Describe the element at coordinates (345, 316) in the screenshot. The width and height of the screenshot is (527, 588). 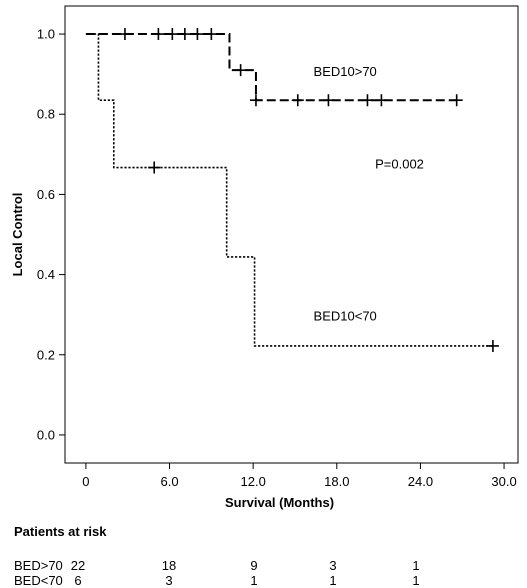
I see `annotation-label: BED10<70` at that location.